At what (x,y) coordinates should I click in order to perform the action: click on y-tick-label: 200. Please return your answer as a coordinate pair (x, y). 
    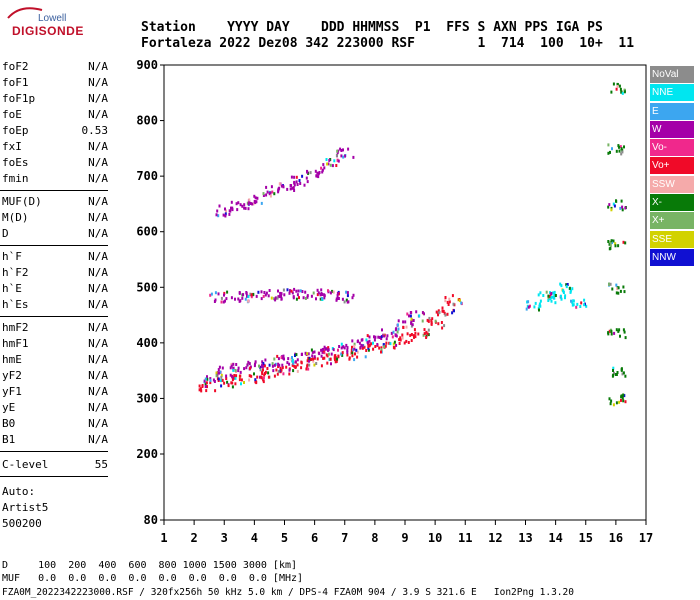
    Looking at the image, I should click on (147, 454).